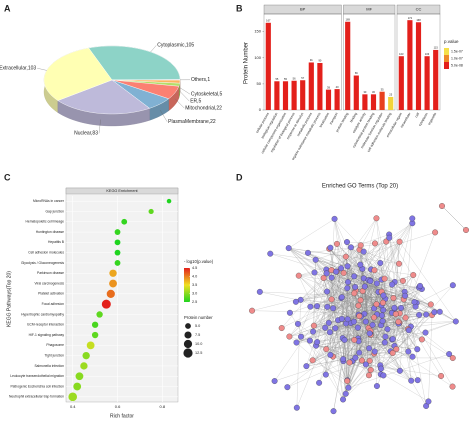  Describe the element at coordinates (18, 68) in the screenshot. I see `pie-label: Extracellular,103` at that location.